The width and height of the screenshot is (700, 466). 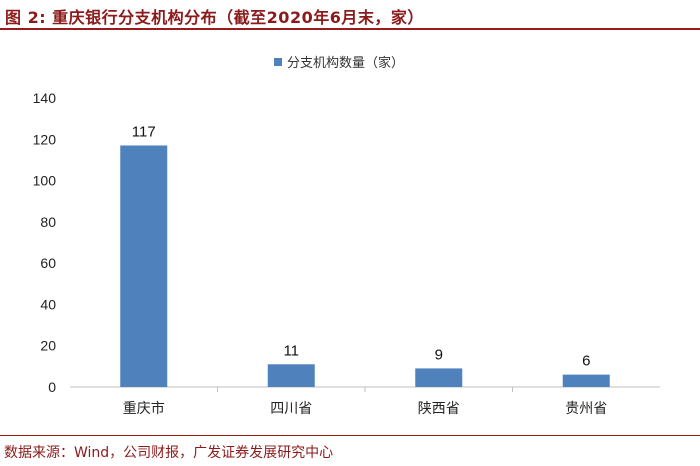 I want to click on figure-title: 图 2: 重庆银行分支机构分布（截至2020年6月末，家）, so click(x=214, y=17).